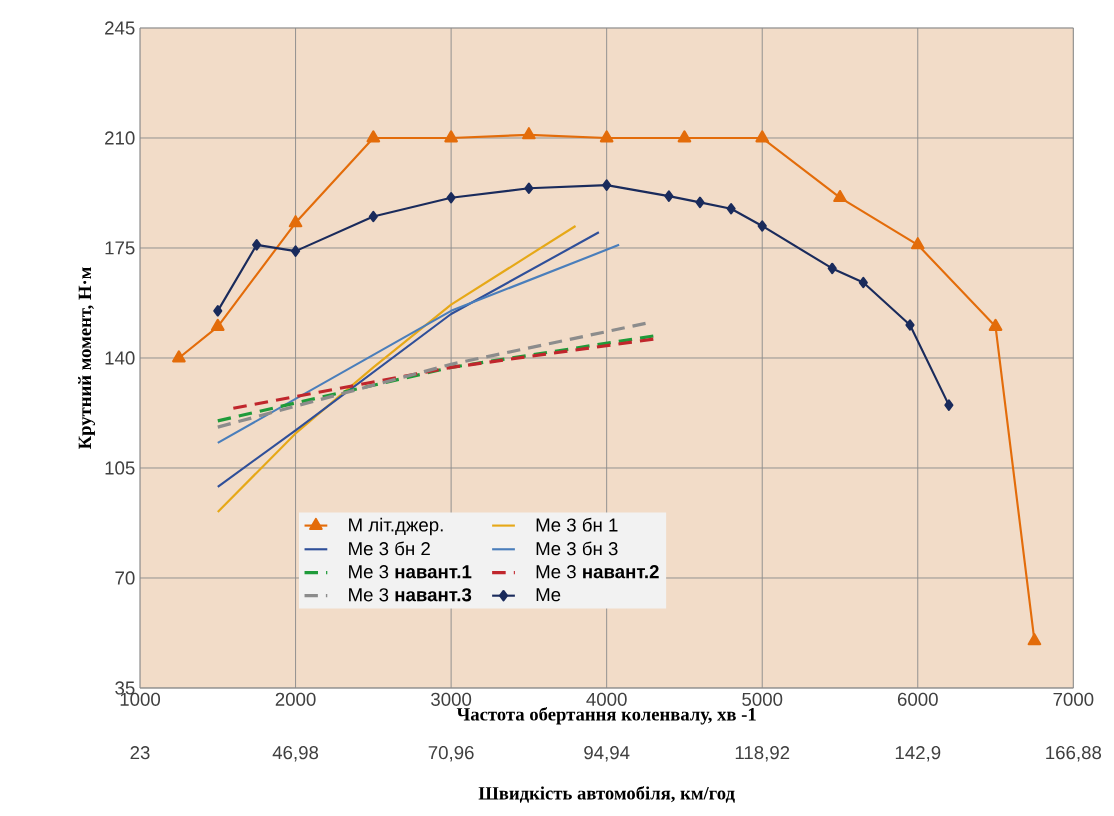 This screenshot has height=816, width=1114. Describe the element at coordinates (451, 699) in the screenshot. I see `x-tick-label: 3000` at that location.